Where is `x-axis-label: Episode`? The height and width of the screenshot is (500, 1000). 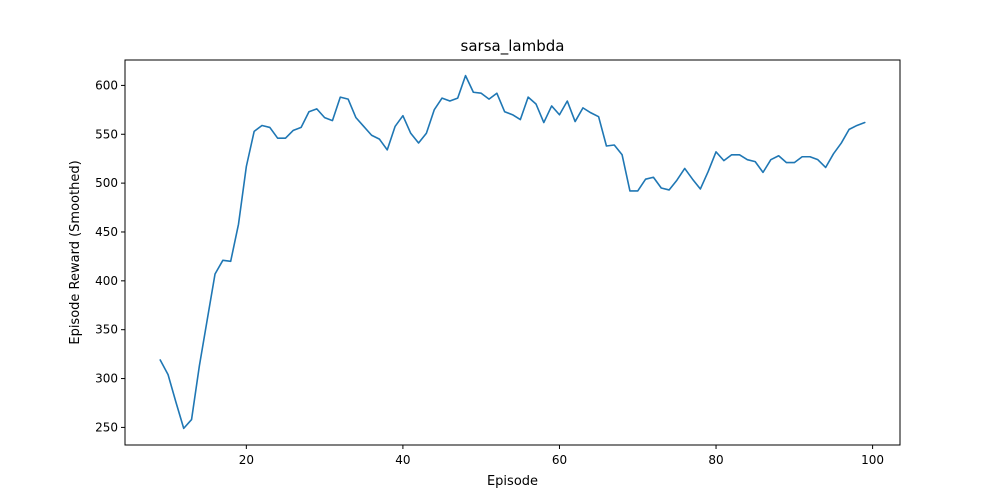 x-axis-label: Episode is located at coordinates (512, 481).